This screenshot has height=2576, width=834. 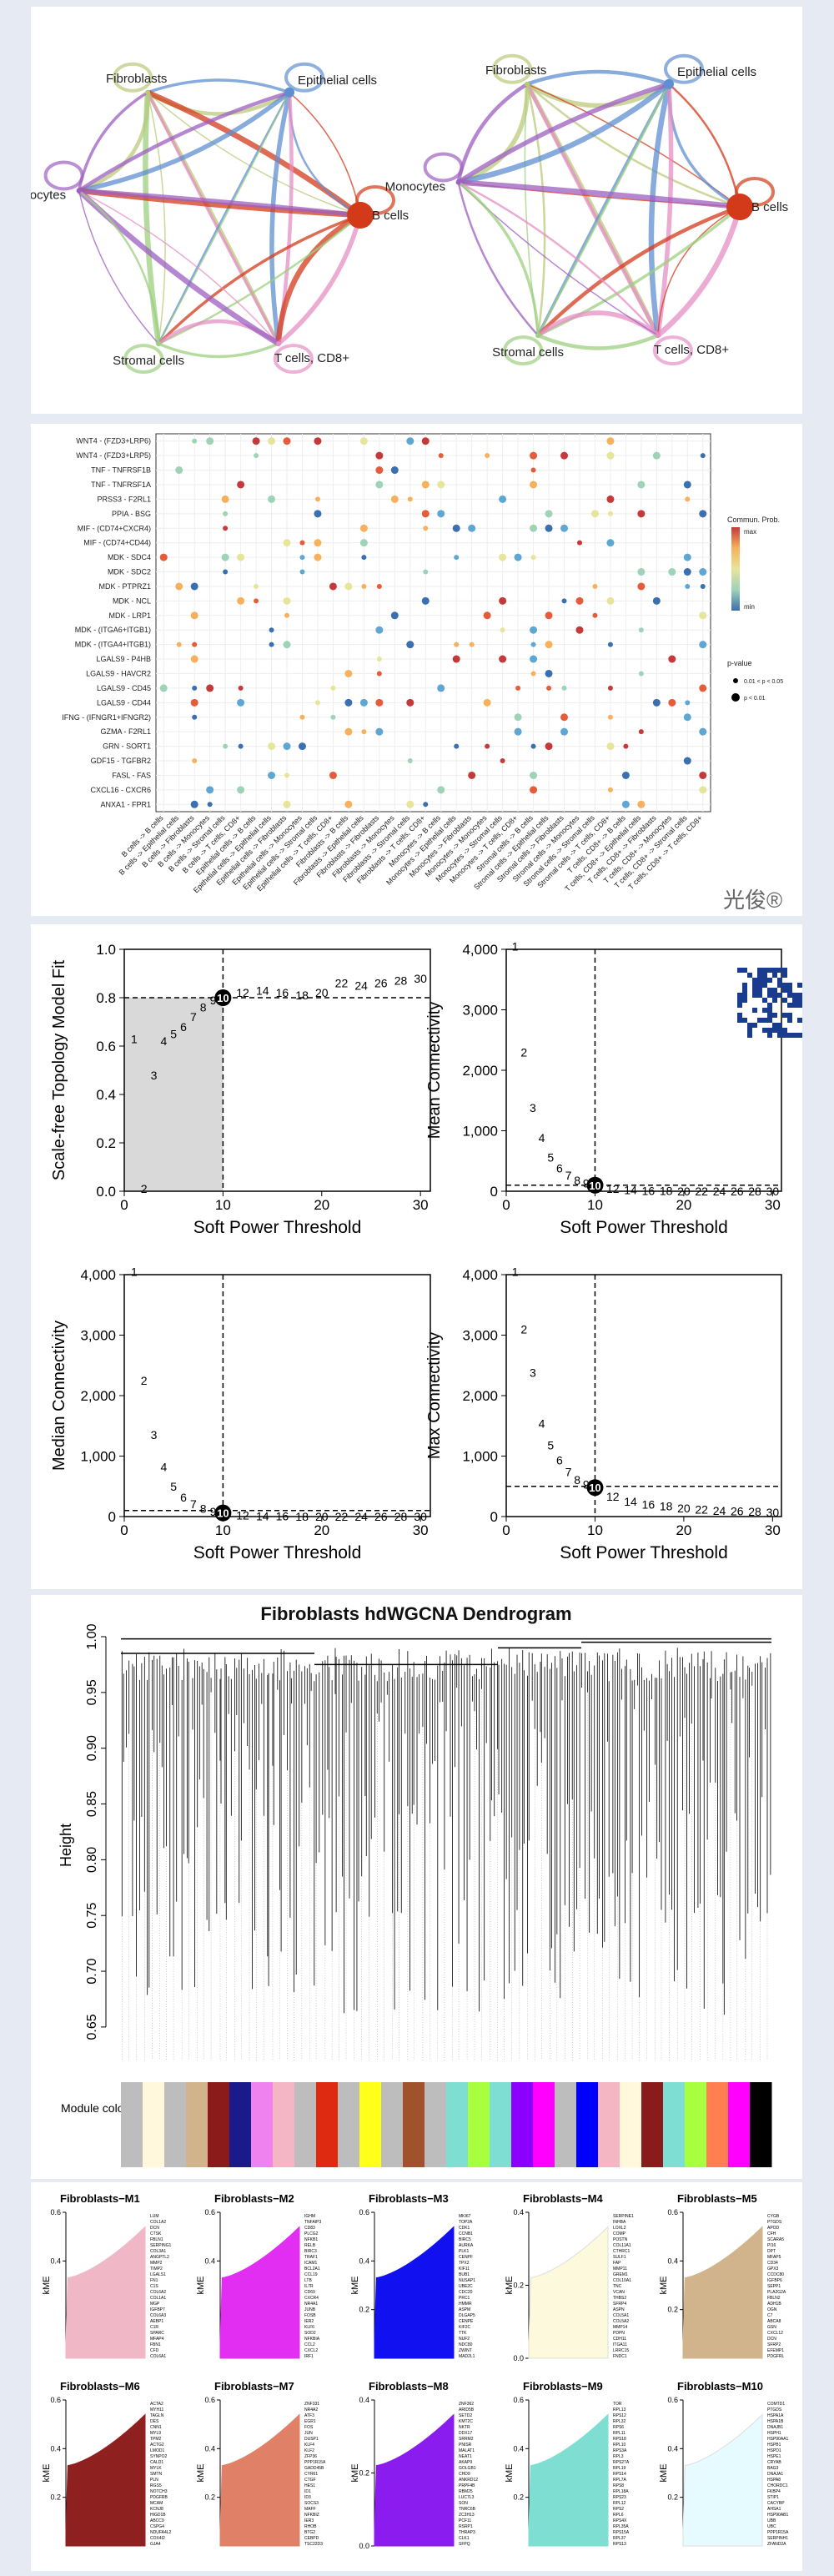 I want to click on gene-label: HSPB1, so click(x=774, y=2445).